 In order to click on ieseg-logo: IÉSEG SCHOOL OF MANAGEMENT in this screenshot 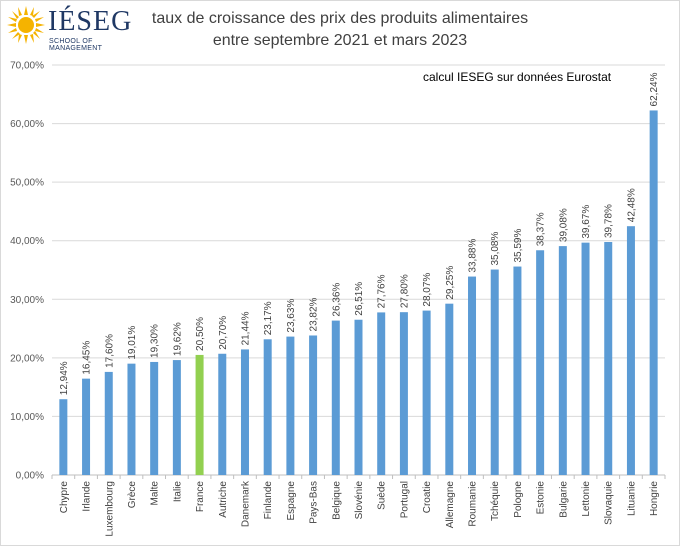, I will do `click(76, 28)`.